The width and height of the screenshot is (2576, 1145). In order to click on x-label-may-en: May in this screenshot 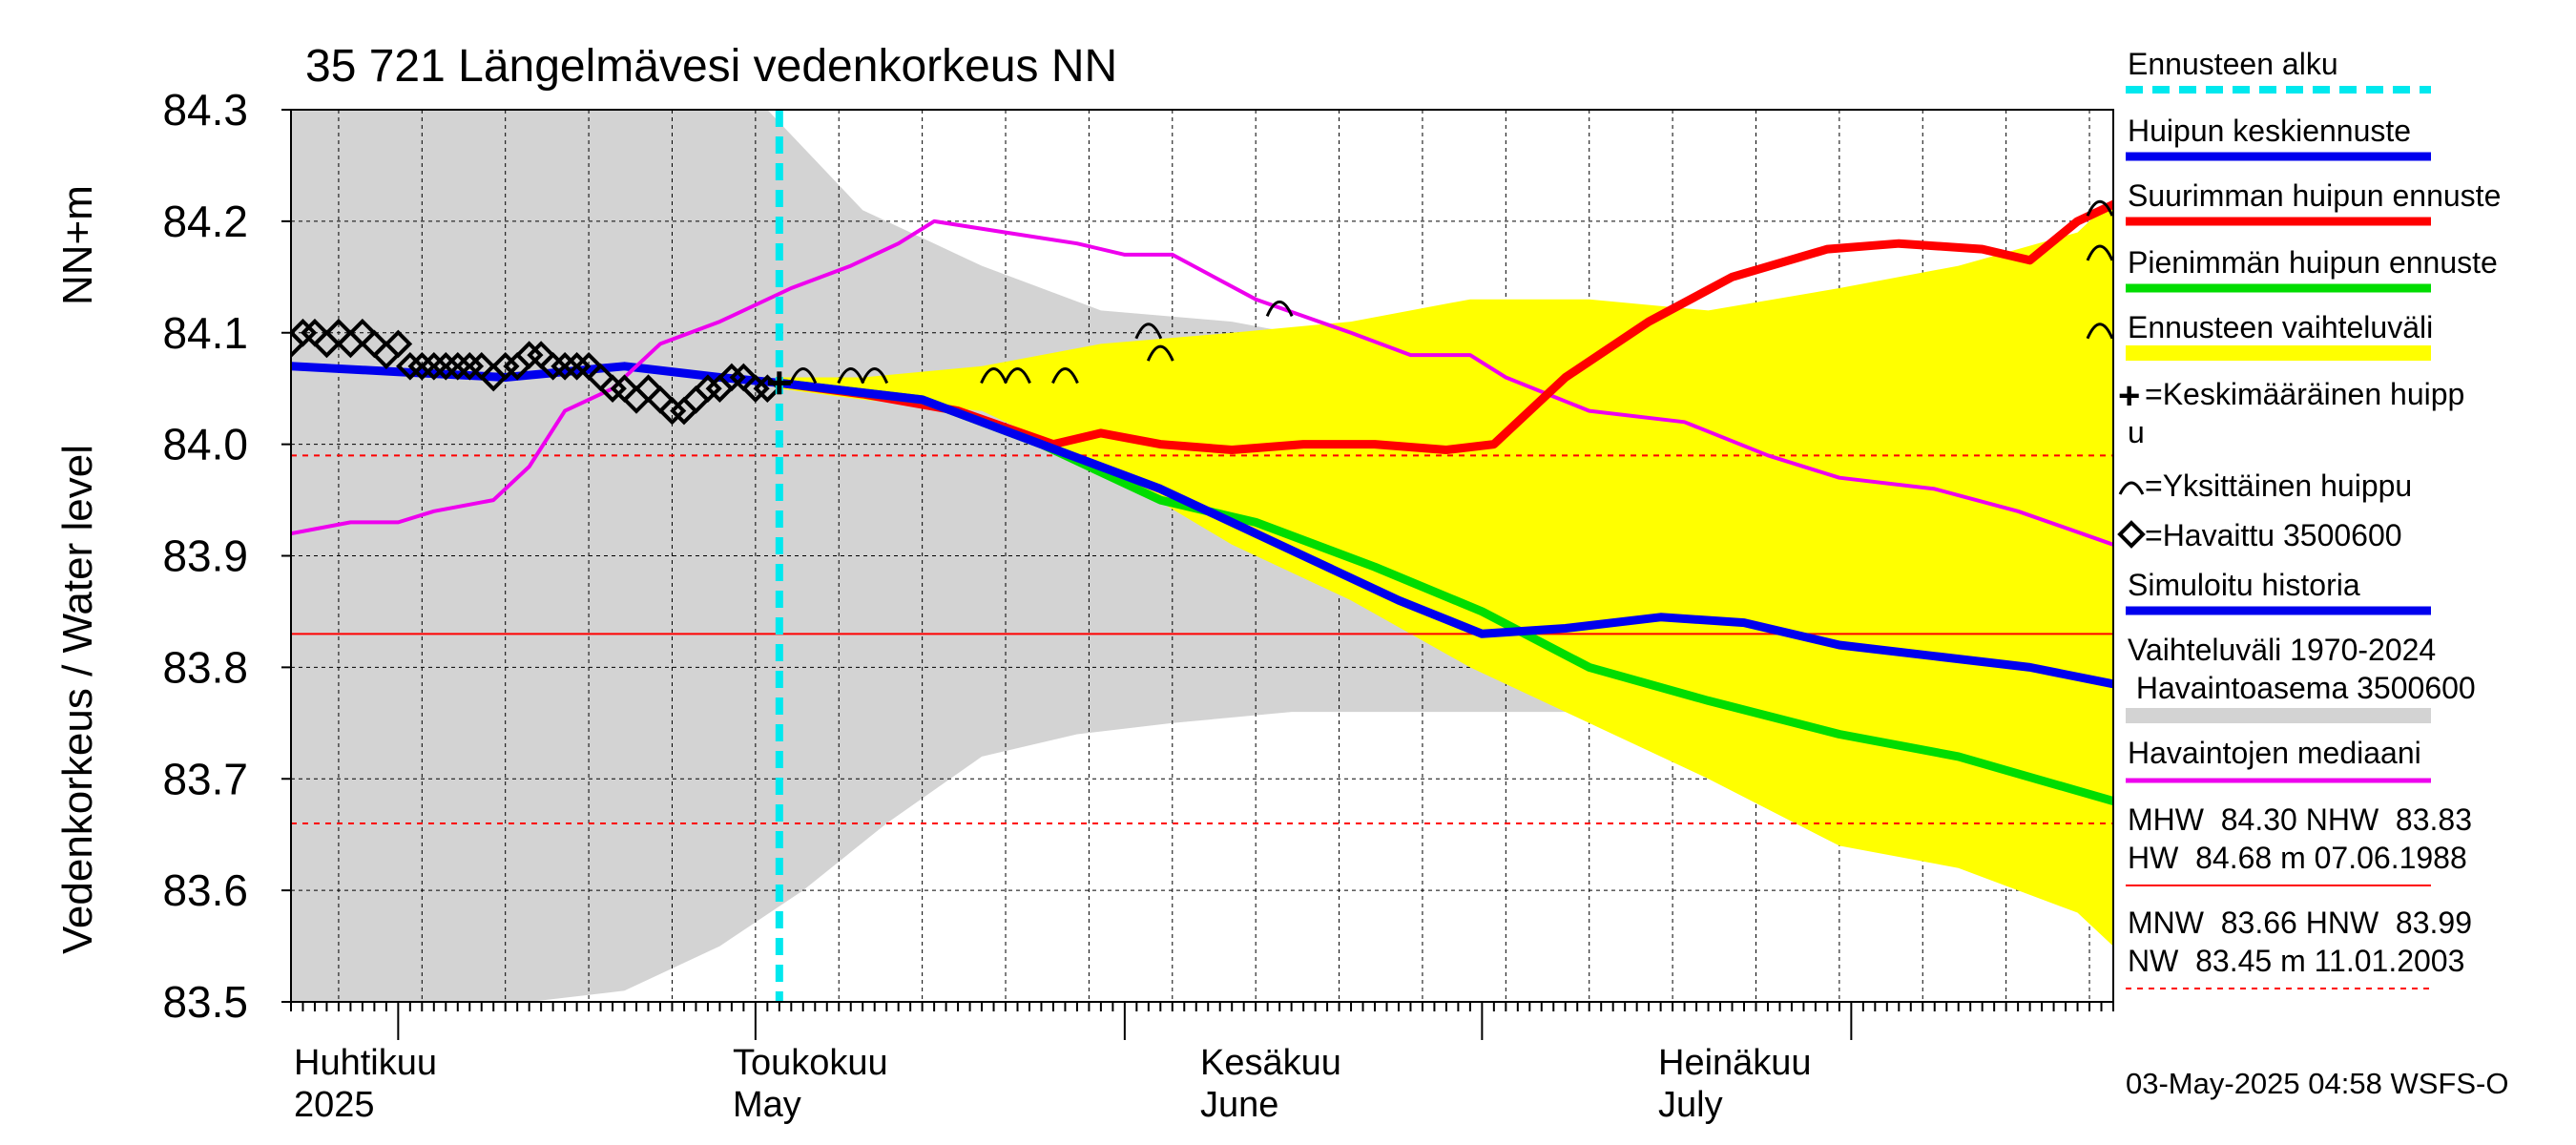, I will do `click(767, 1105)`.